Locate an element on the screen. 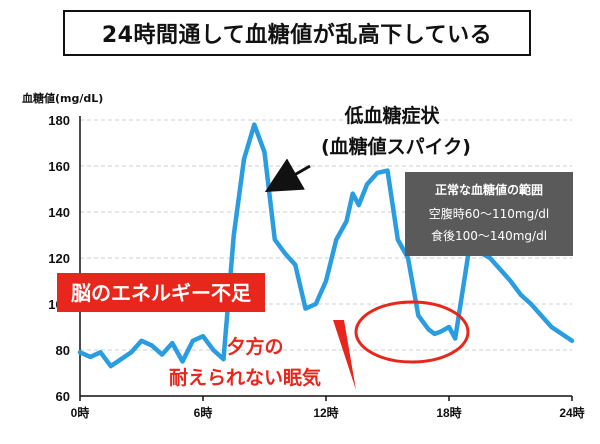 Image resolution: width=600 pixels, height=444 pixels. y-tick-label: 120 is located at coordinates (59, 258).